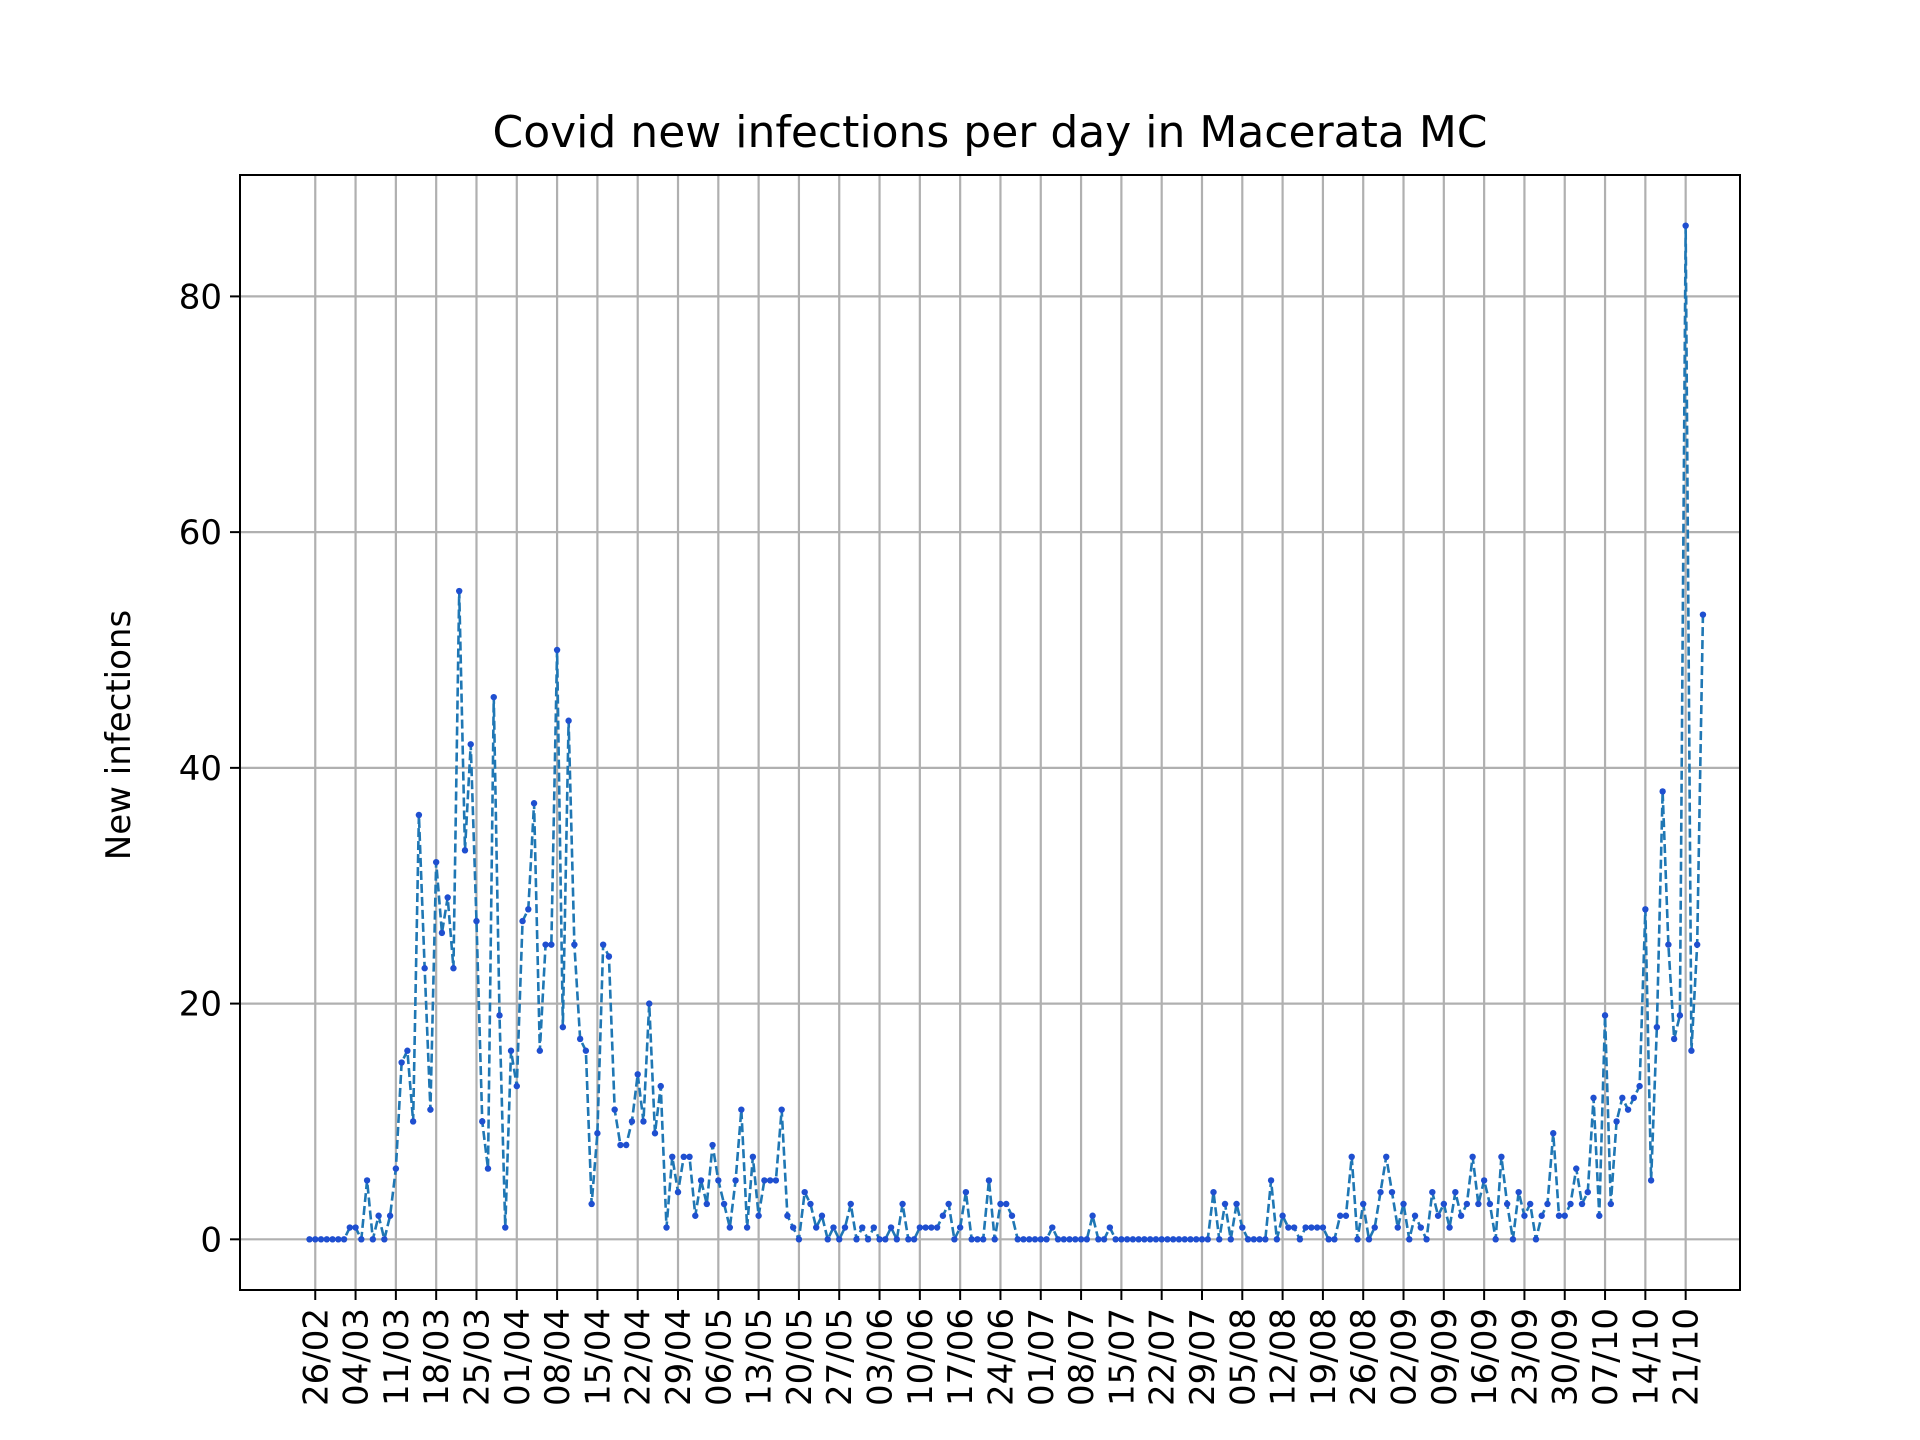  Describe the element at coordinates (477, 1357) in the screenshot. I see `x-tick-label: 25/03` at that location.